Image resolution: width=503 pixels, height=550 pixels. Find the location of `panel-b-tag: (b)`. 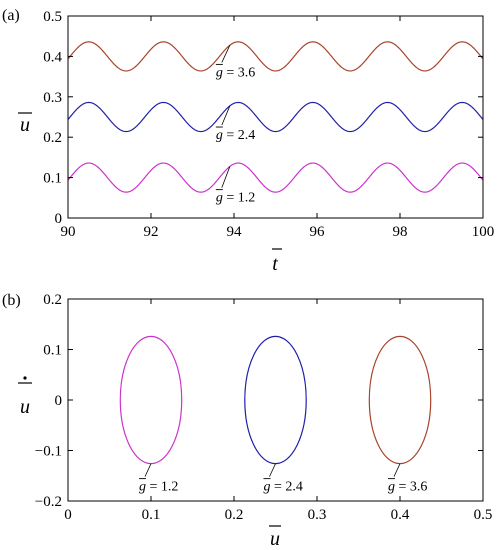

panel-b-tag: (b) is located at coordinates (11, 300).